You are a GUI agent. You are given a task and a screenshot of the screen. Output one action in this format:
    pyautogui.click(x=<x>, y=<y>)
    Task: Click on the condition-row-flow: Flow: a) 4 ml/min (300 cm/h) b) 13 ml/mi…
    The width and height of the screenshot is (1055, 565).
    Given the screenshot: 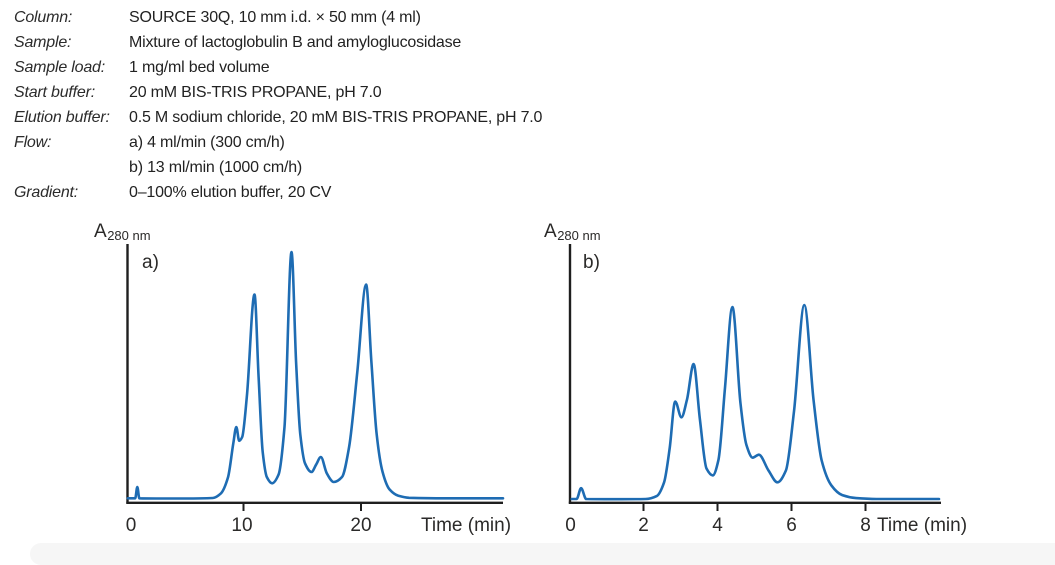 What is the action you would take?
    pyautogui.click(x=278, y=155)
    